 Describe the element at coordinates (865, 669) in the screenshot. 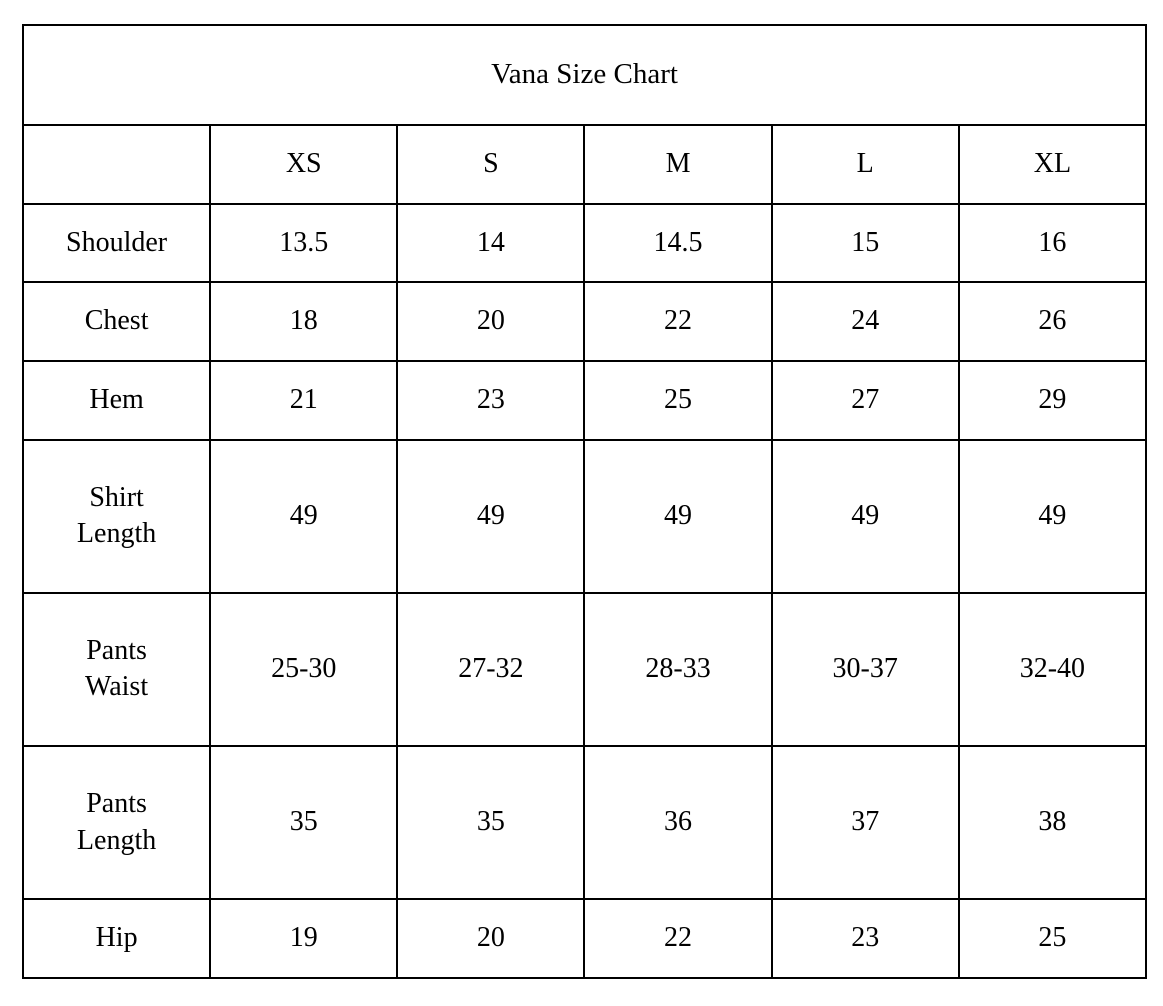

I see `cell-pants-waist-l: 30-37` at that location.